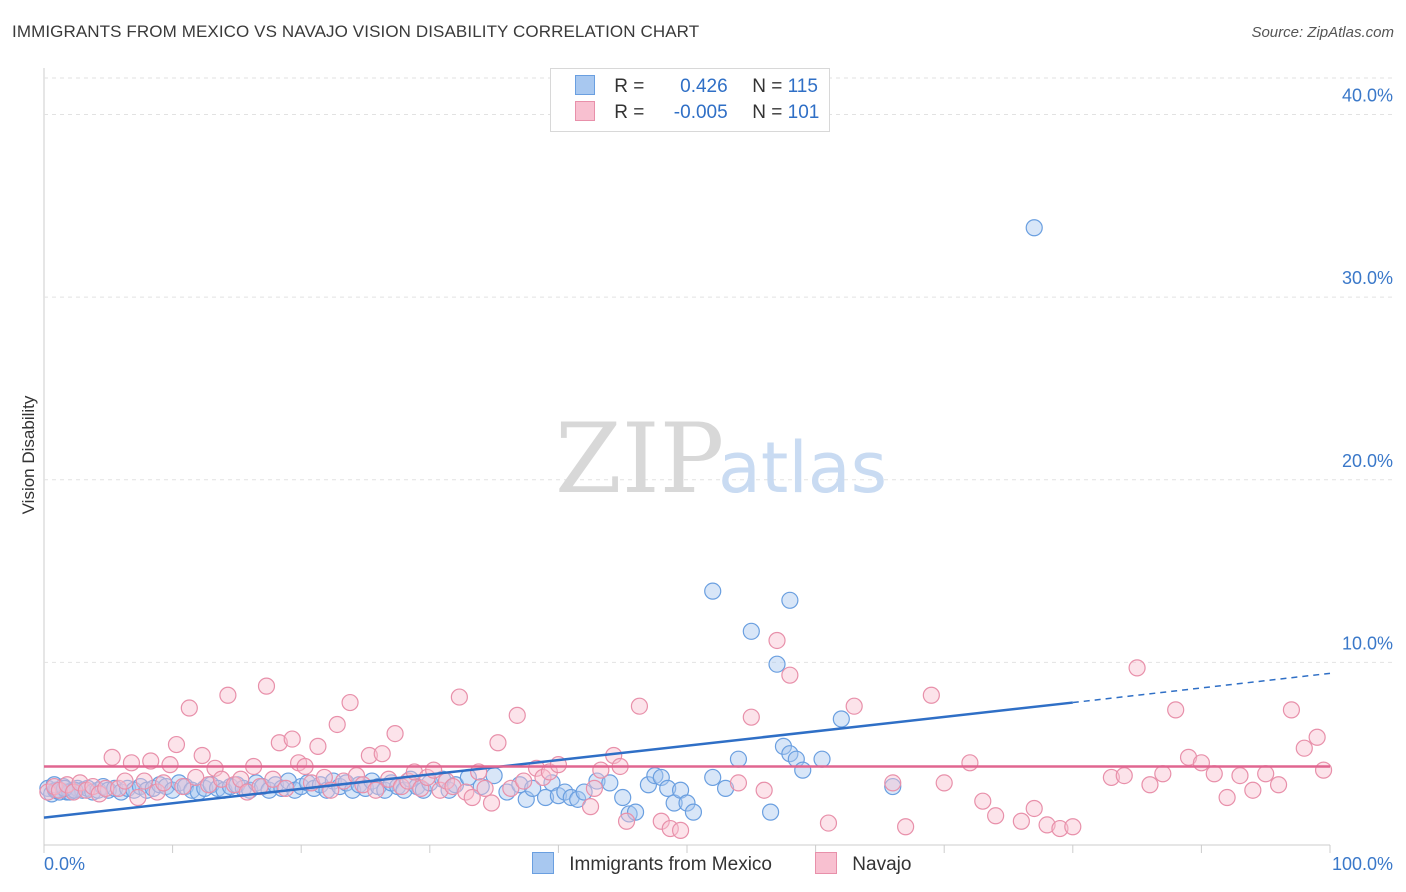 The image size is (1406, 892). I want to click on y-tick-label: 30.0%, so click(1367, 278).